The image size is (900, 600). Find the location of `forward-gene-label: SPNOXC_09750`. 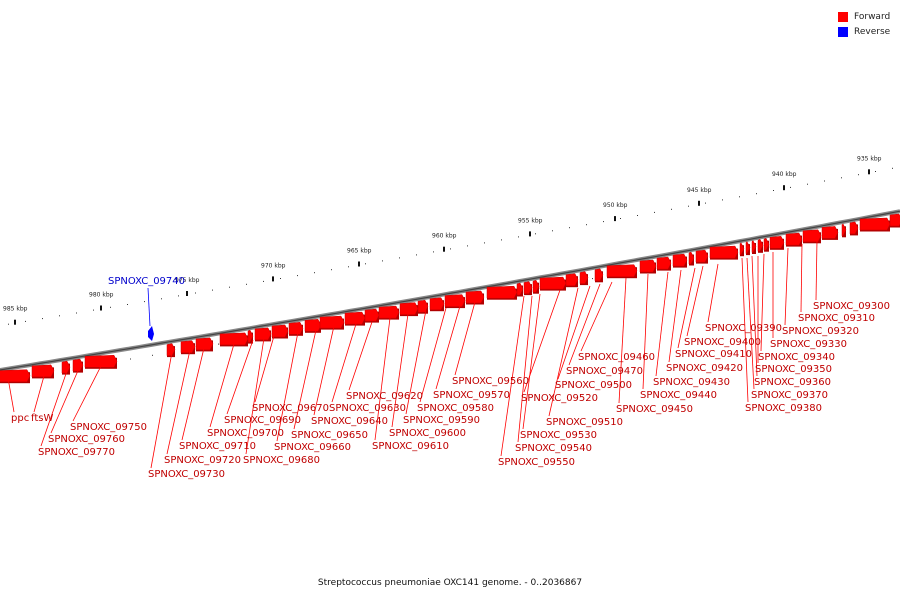

forward-gene-label: SPNOXC_09750 is located at coordinates (108, 427).